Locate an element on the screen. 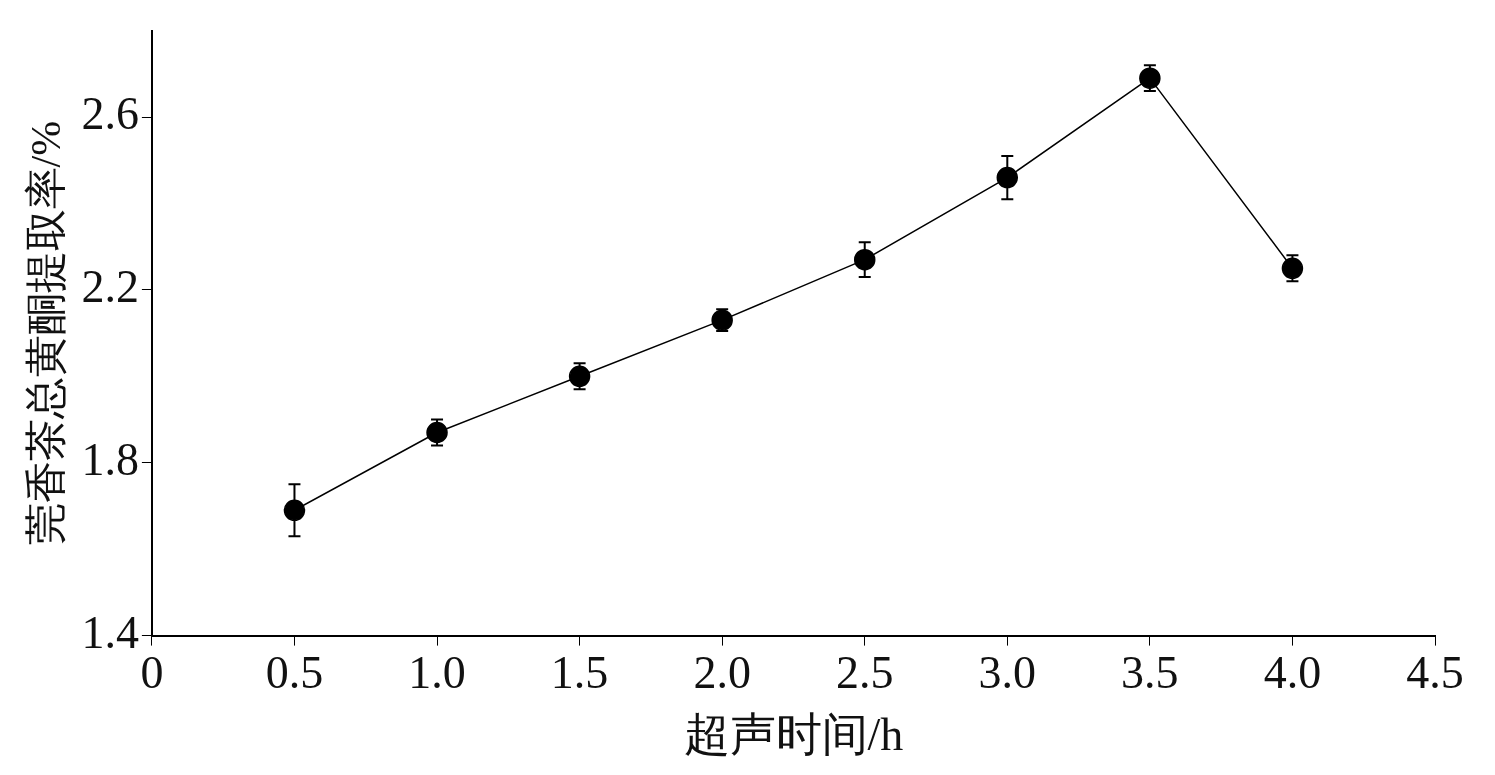  y-axis-title: 莞香茶总黄酮提取率/% is located at coordinates (46, 333).